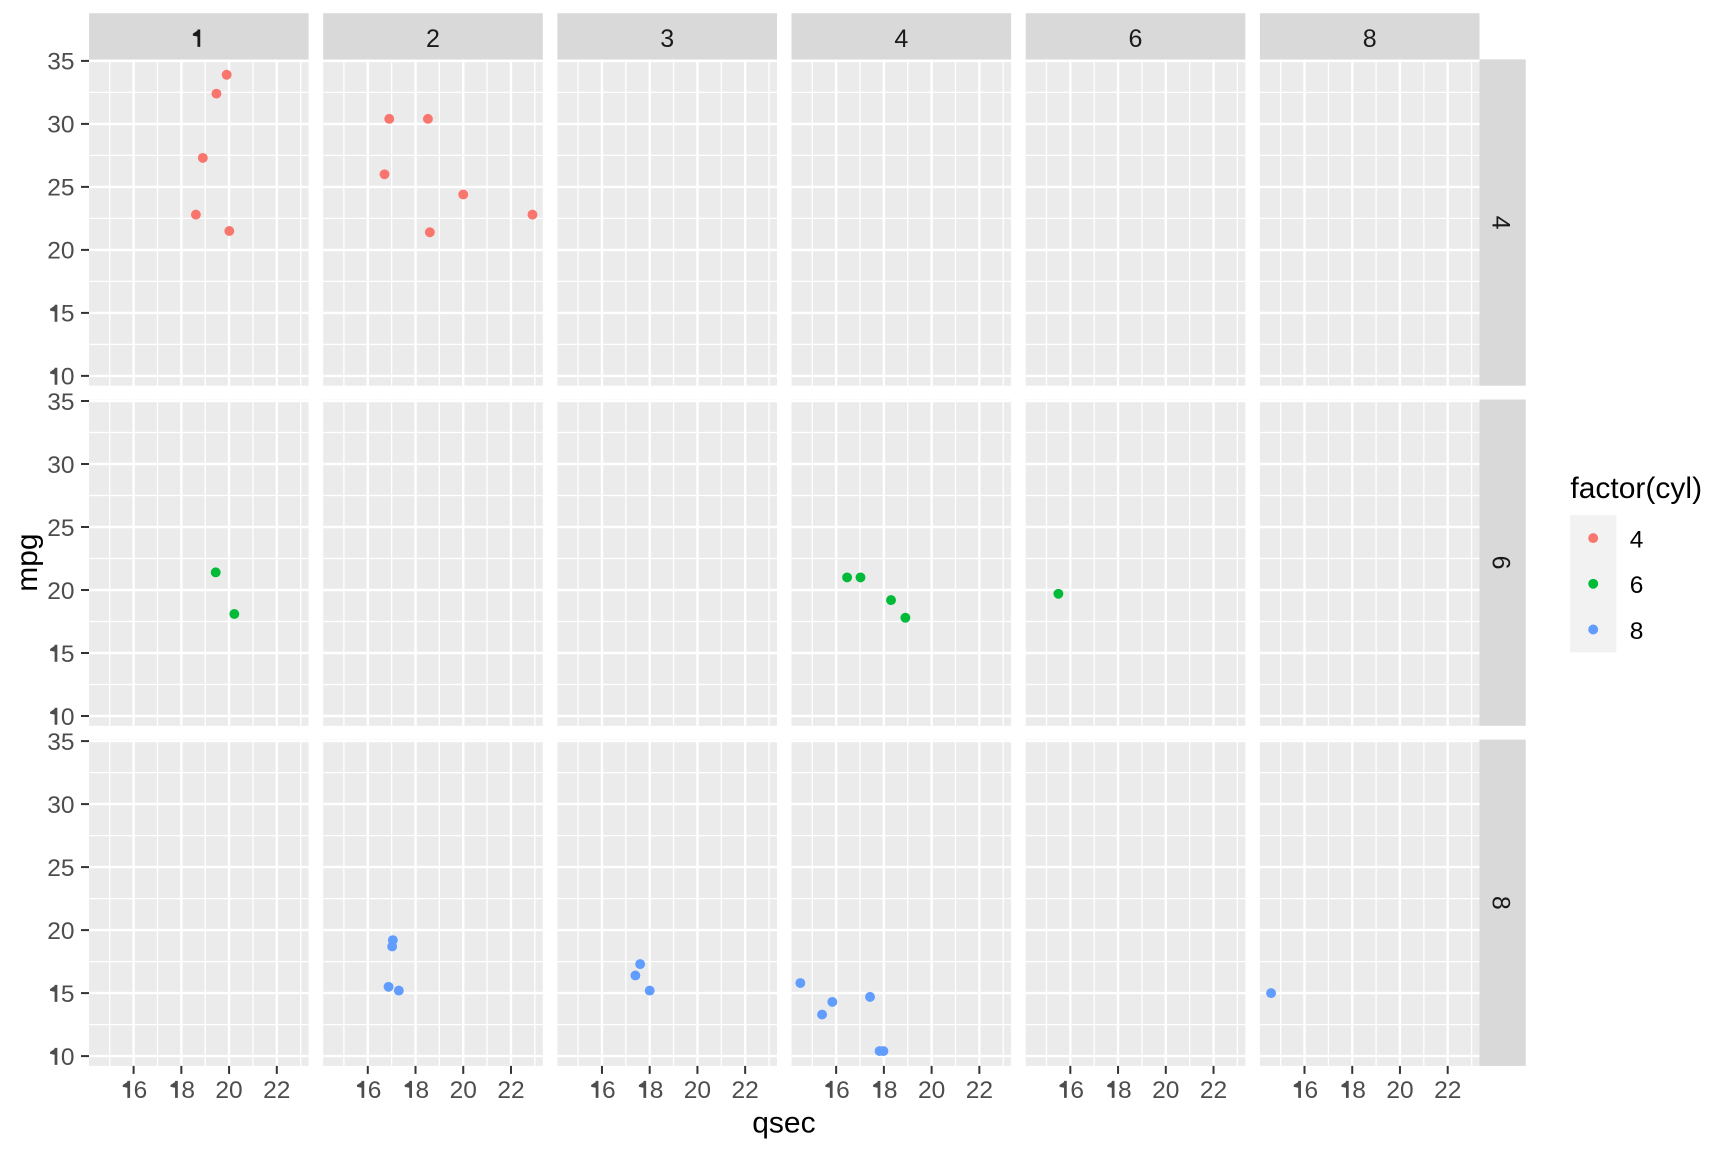 This screenshot has height=1152, width=1728. I want to click on svg-text: factor(cyl), so click(1636, 488).